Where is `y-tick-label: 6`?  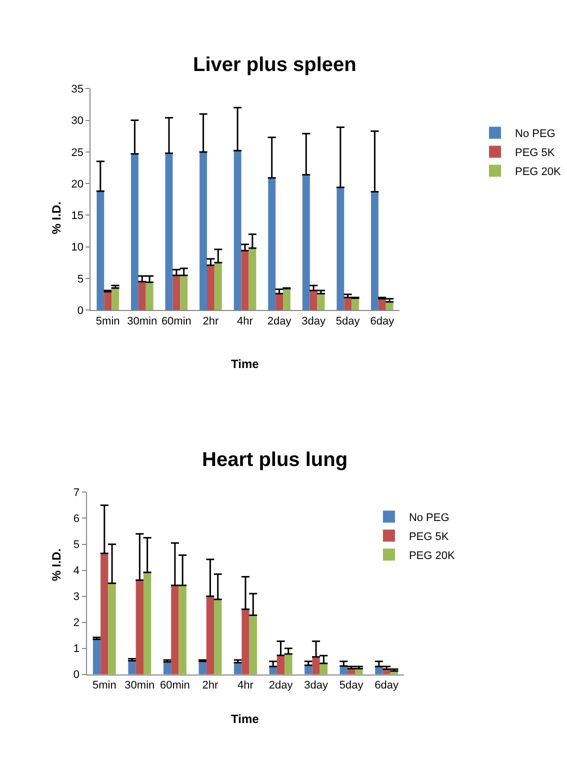
y-tick-label: 6 is located at coordinates (76, 519).